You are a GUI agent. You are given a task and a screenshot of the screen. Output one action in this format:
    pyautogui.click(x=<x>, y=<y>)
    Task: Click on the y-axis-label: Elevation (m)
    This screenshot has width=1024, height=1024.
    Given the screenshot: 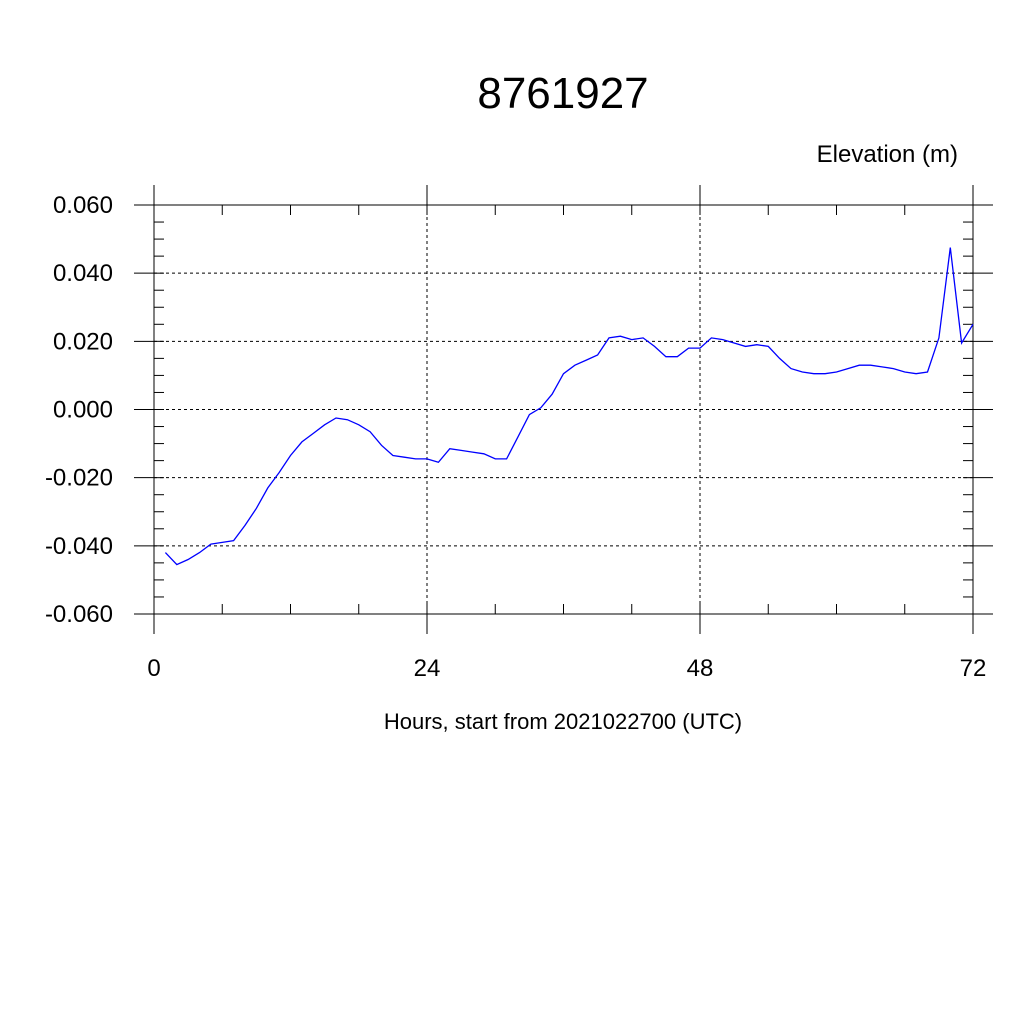 What is the action you would take?
    pyautogui.click(x=887, y=154)
    